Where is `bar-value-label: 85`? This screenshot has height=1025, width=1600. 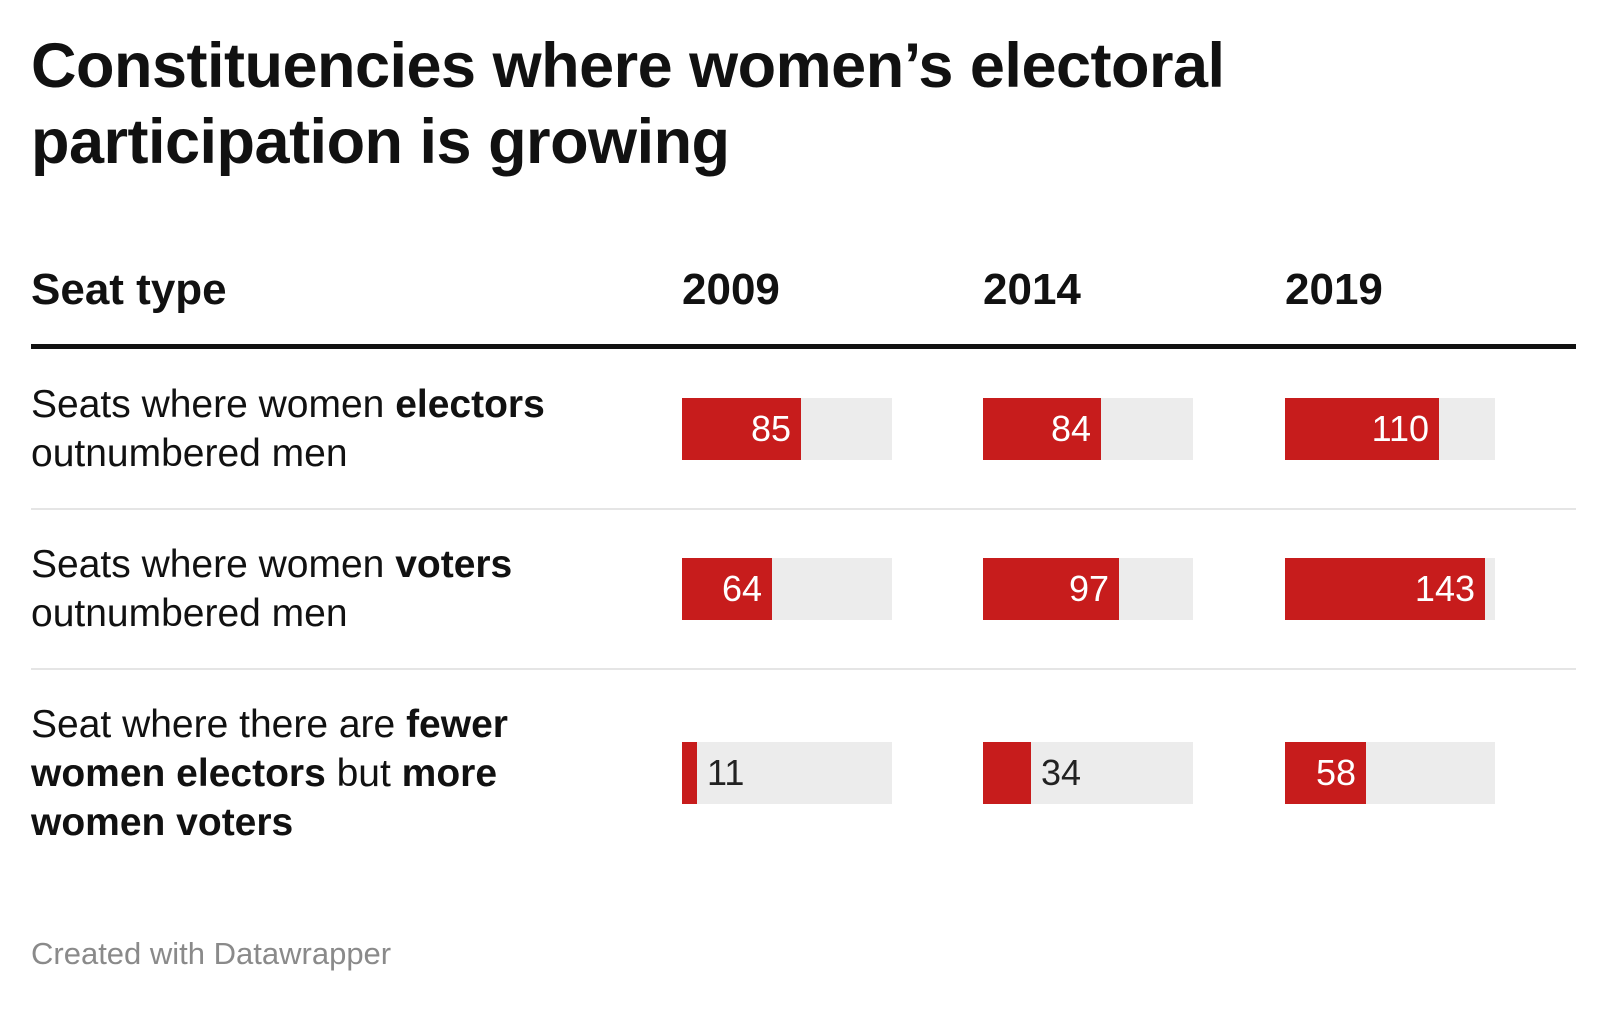
bar-value-label: 85 is located at coordinates (770, 428).